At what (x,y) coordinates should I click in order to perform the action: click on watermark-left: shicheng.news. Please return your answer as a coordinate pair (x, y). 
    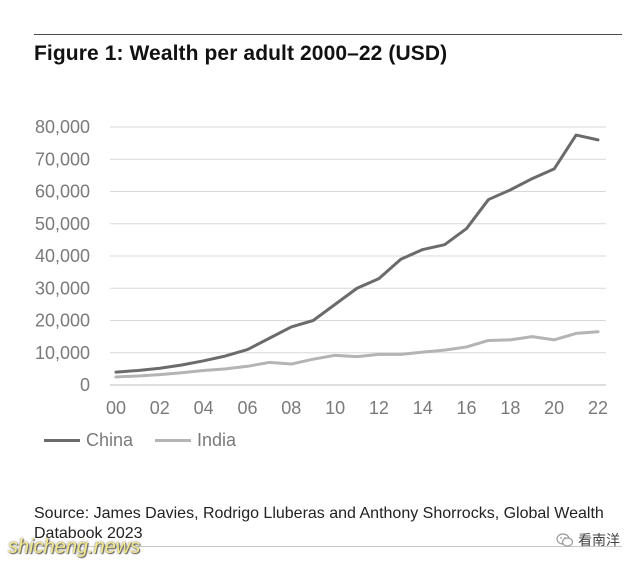
    Looking at the image, I should click on (74, 547).